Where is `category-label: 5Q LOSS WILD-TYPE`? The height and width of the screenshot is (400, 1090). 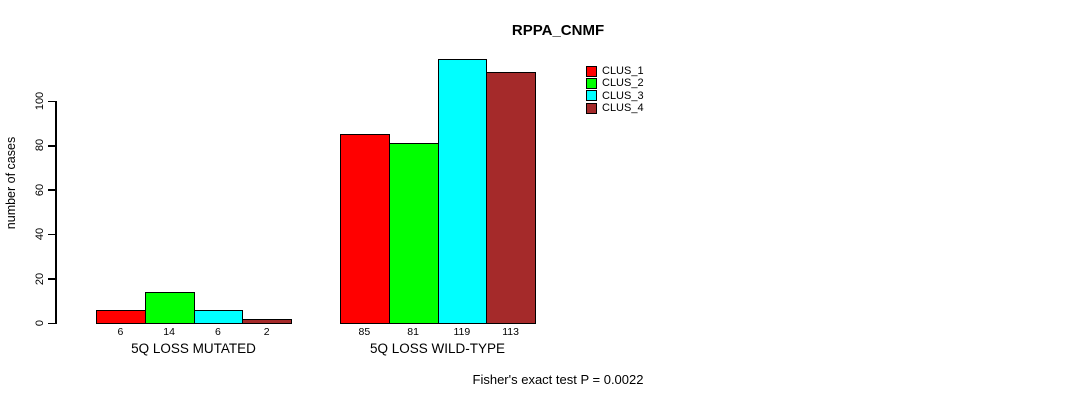
category-label: 5Q LOSS WILD-TYPE is located at coordinates (437, 348).